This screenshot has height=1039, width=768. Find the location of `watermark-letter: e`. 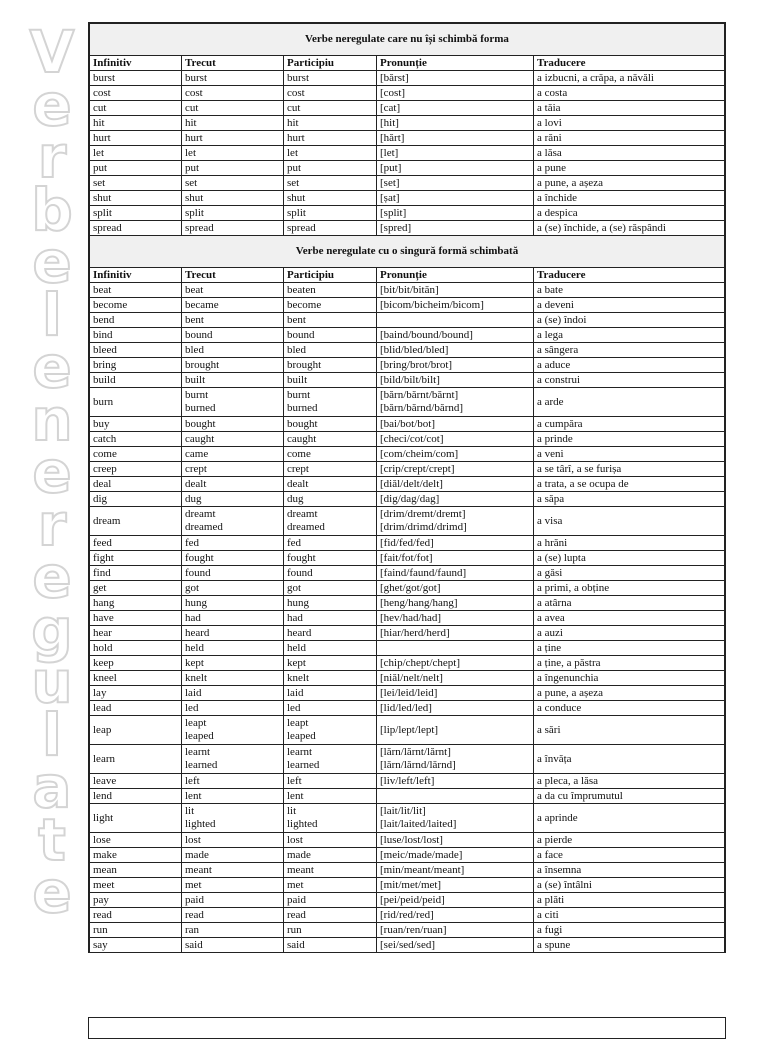

watermark-letter: e is located at coordinates (51, 104).